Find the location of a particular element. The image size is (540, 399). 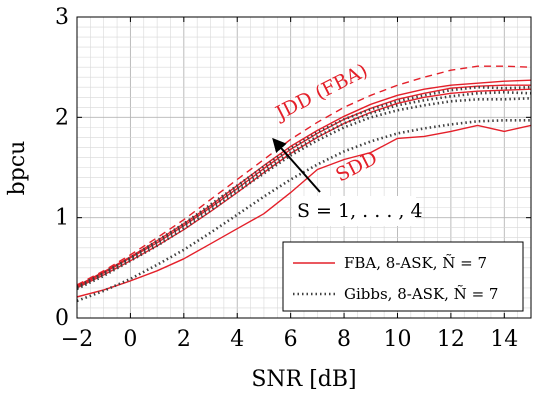

x-tick-label: 8 is located at coordinates (344, 339).